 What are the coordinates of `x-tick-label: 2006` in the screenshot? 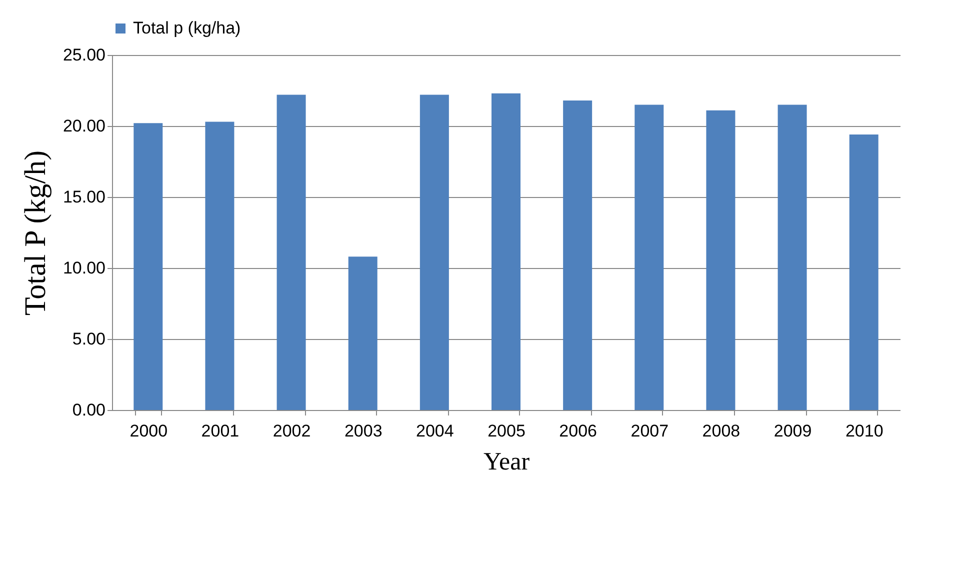 It's located at (578, 431).